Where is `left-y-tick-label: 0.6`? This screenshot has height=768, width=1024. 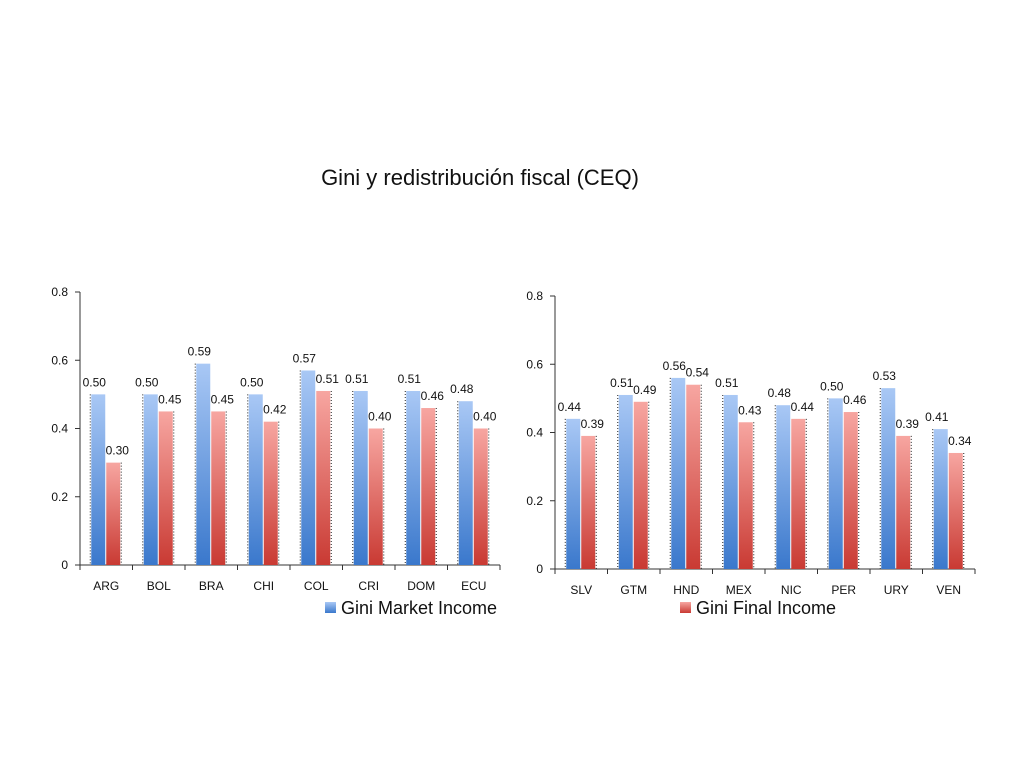
left-y-tick-label: 0.6 is located at coordinates (59, 360).